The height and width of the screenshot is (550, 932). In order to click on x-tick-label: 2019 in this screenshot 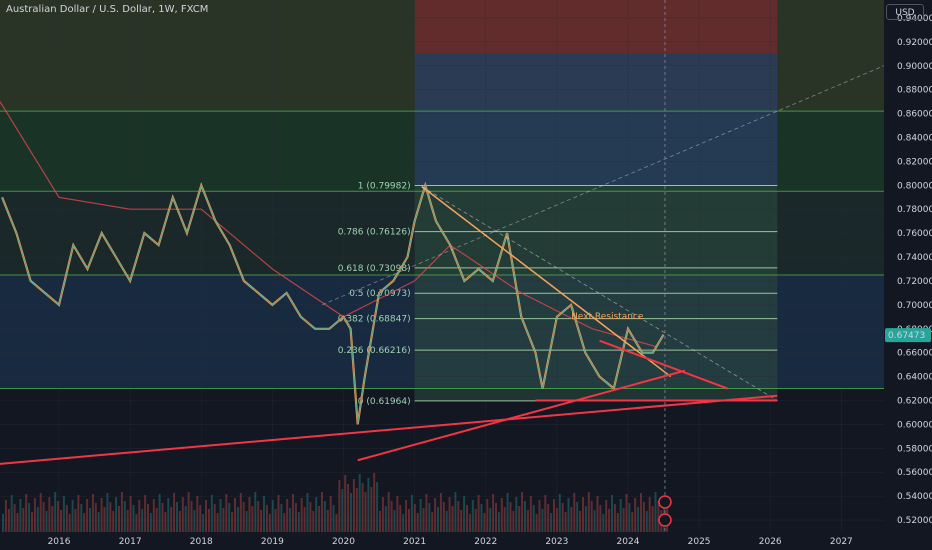, I will do `click(272, 542)`.